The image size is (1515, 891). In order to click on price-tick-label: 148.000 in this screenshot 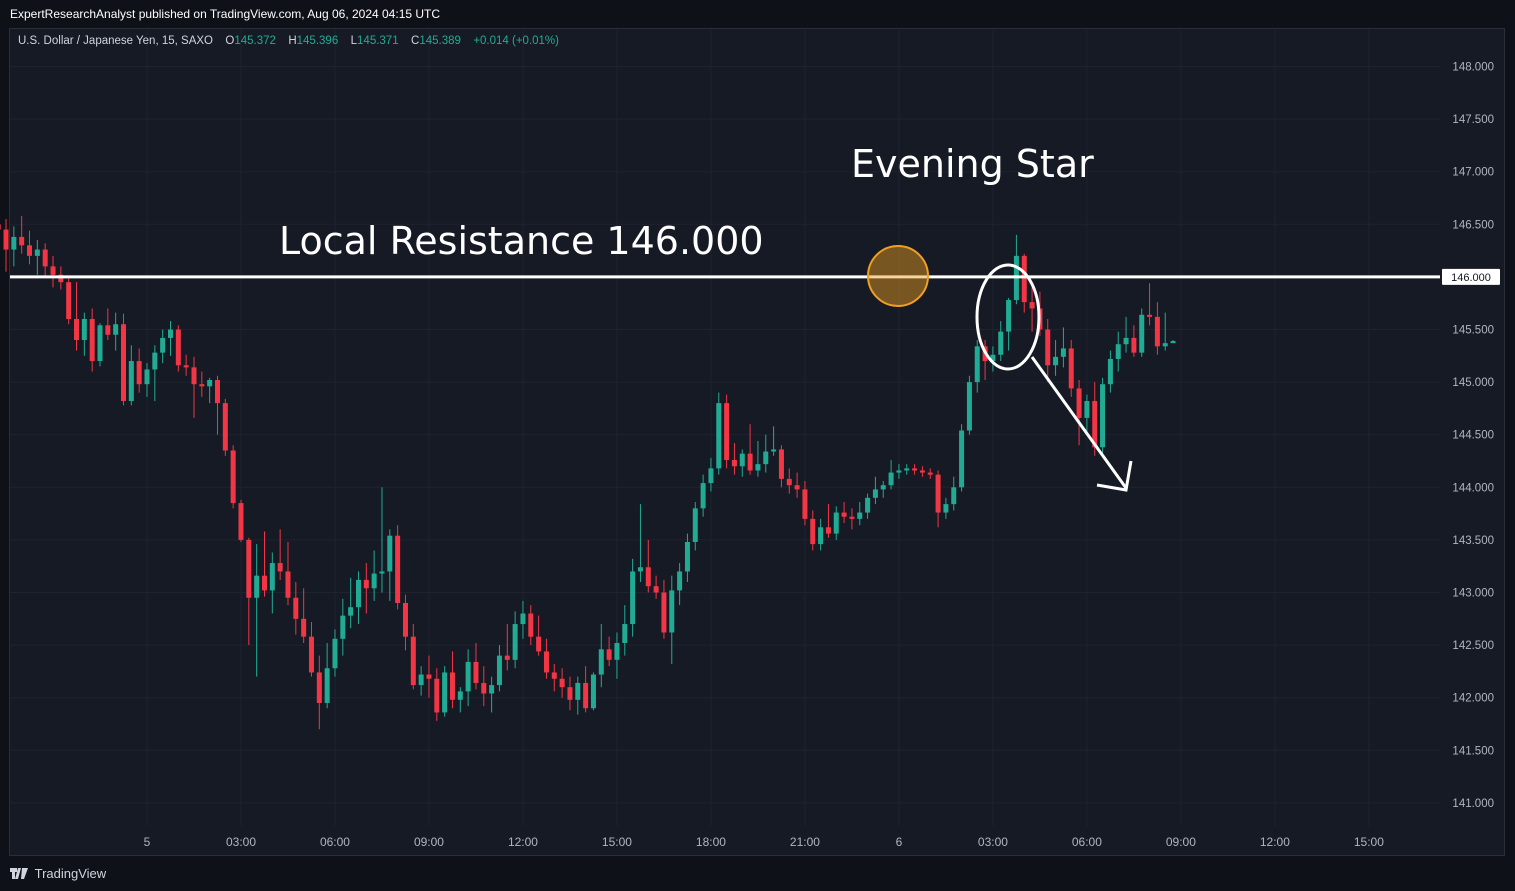, I will do `click(1473, 68)`.